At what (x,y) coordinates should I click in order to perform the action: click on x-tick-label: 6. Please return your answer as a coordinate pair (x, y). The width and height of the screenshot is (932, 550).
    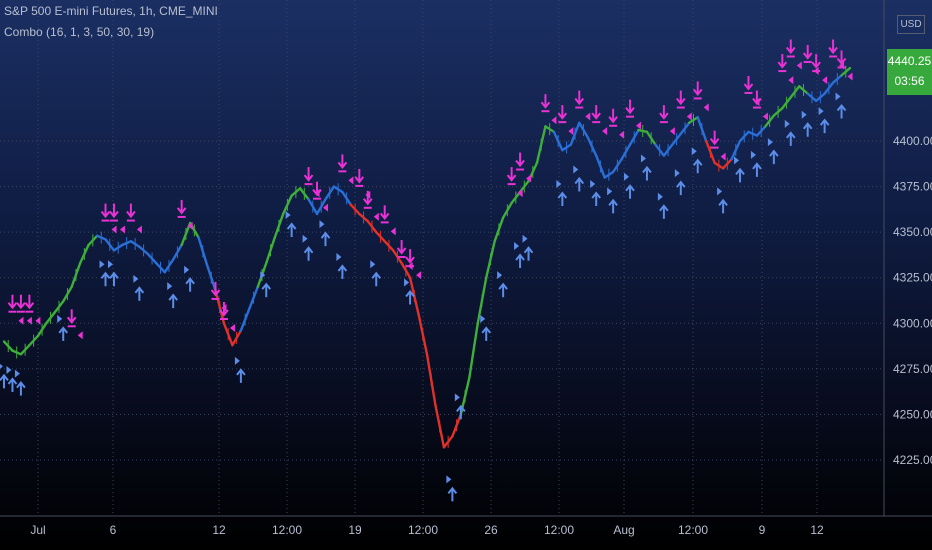
    Looking at the image, I should click on (113, 530).